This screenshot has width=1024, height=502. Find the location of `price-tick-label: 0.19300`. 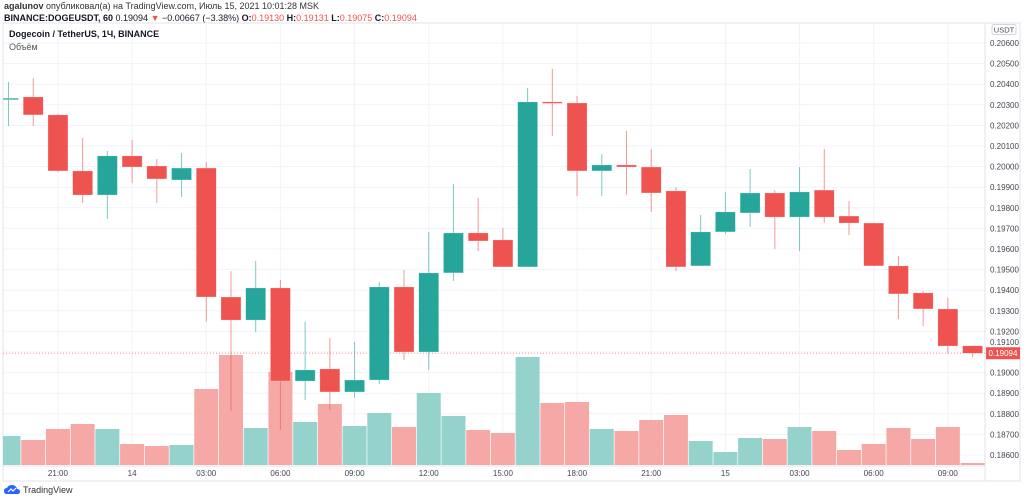

price-tick-label: 0.19300 is located at coordinates (1004, 311).